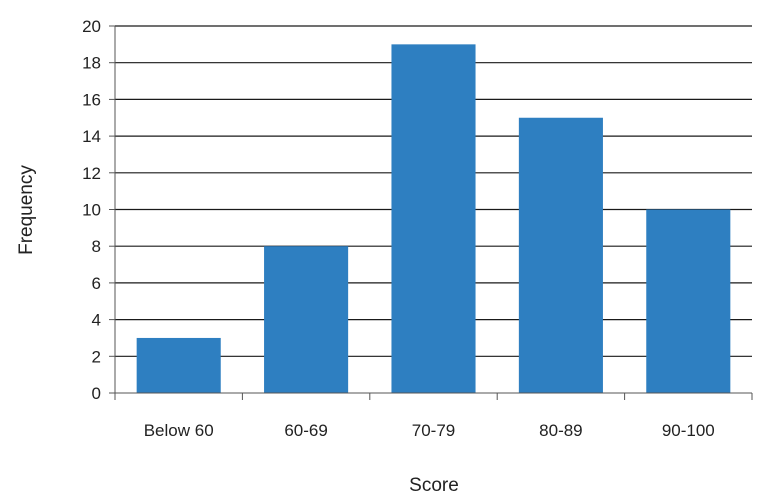 This screenshot has width=762, height=500. I want to click on y-tick-label: 14, so click(91, 136).